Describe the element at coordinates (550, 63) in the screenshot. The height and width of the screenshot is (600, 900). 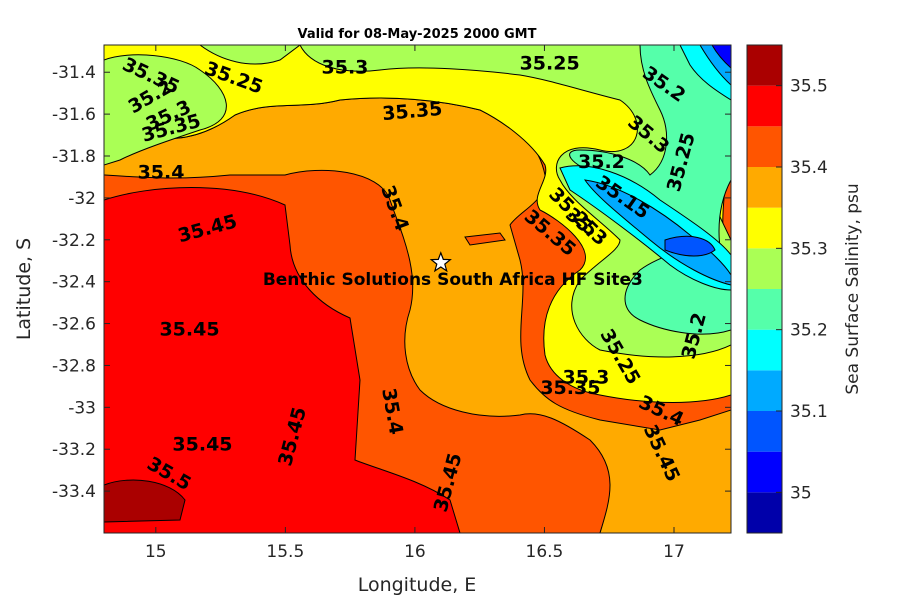
I see `contour-label: 35.25` at that location.